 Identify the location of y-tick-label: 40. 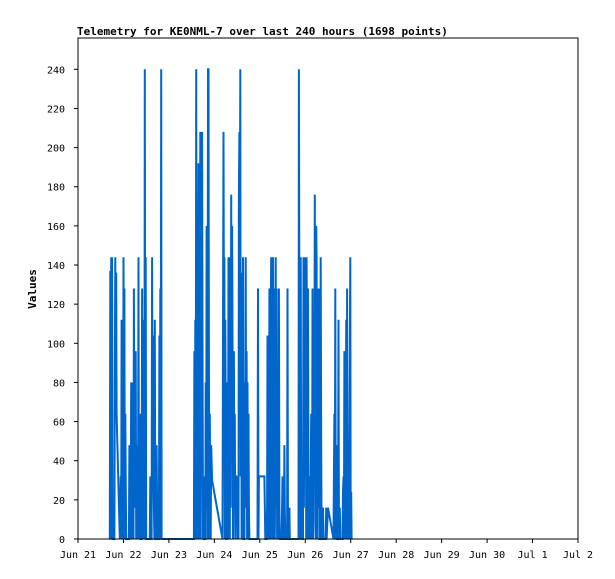
(59, 462).